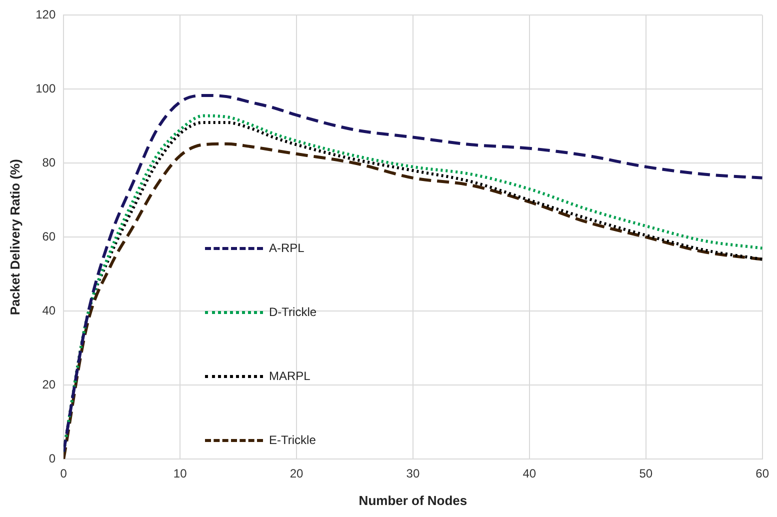  What do you see at coordinates (529, 473) in the screenshot?
I see `x-tick-label: 40` at bounding box center [529, 473].